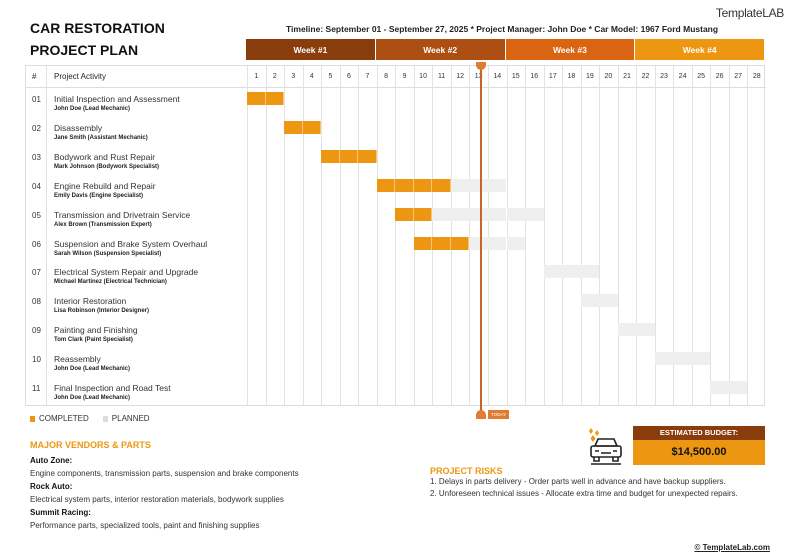  What do you see at coordinates (645, 76) in the screenshot?
I see `day-label: 22` at bounding box center [645, 76].